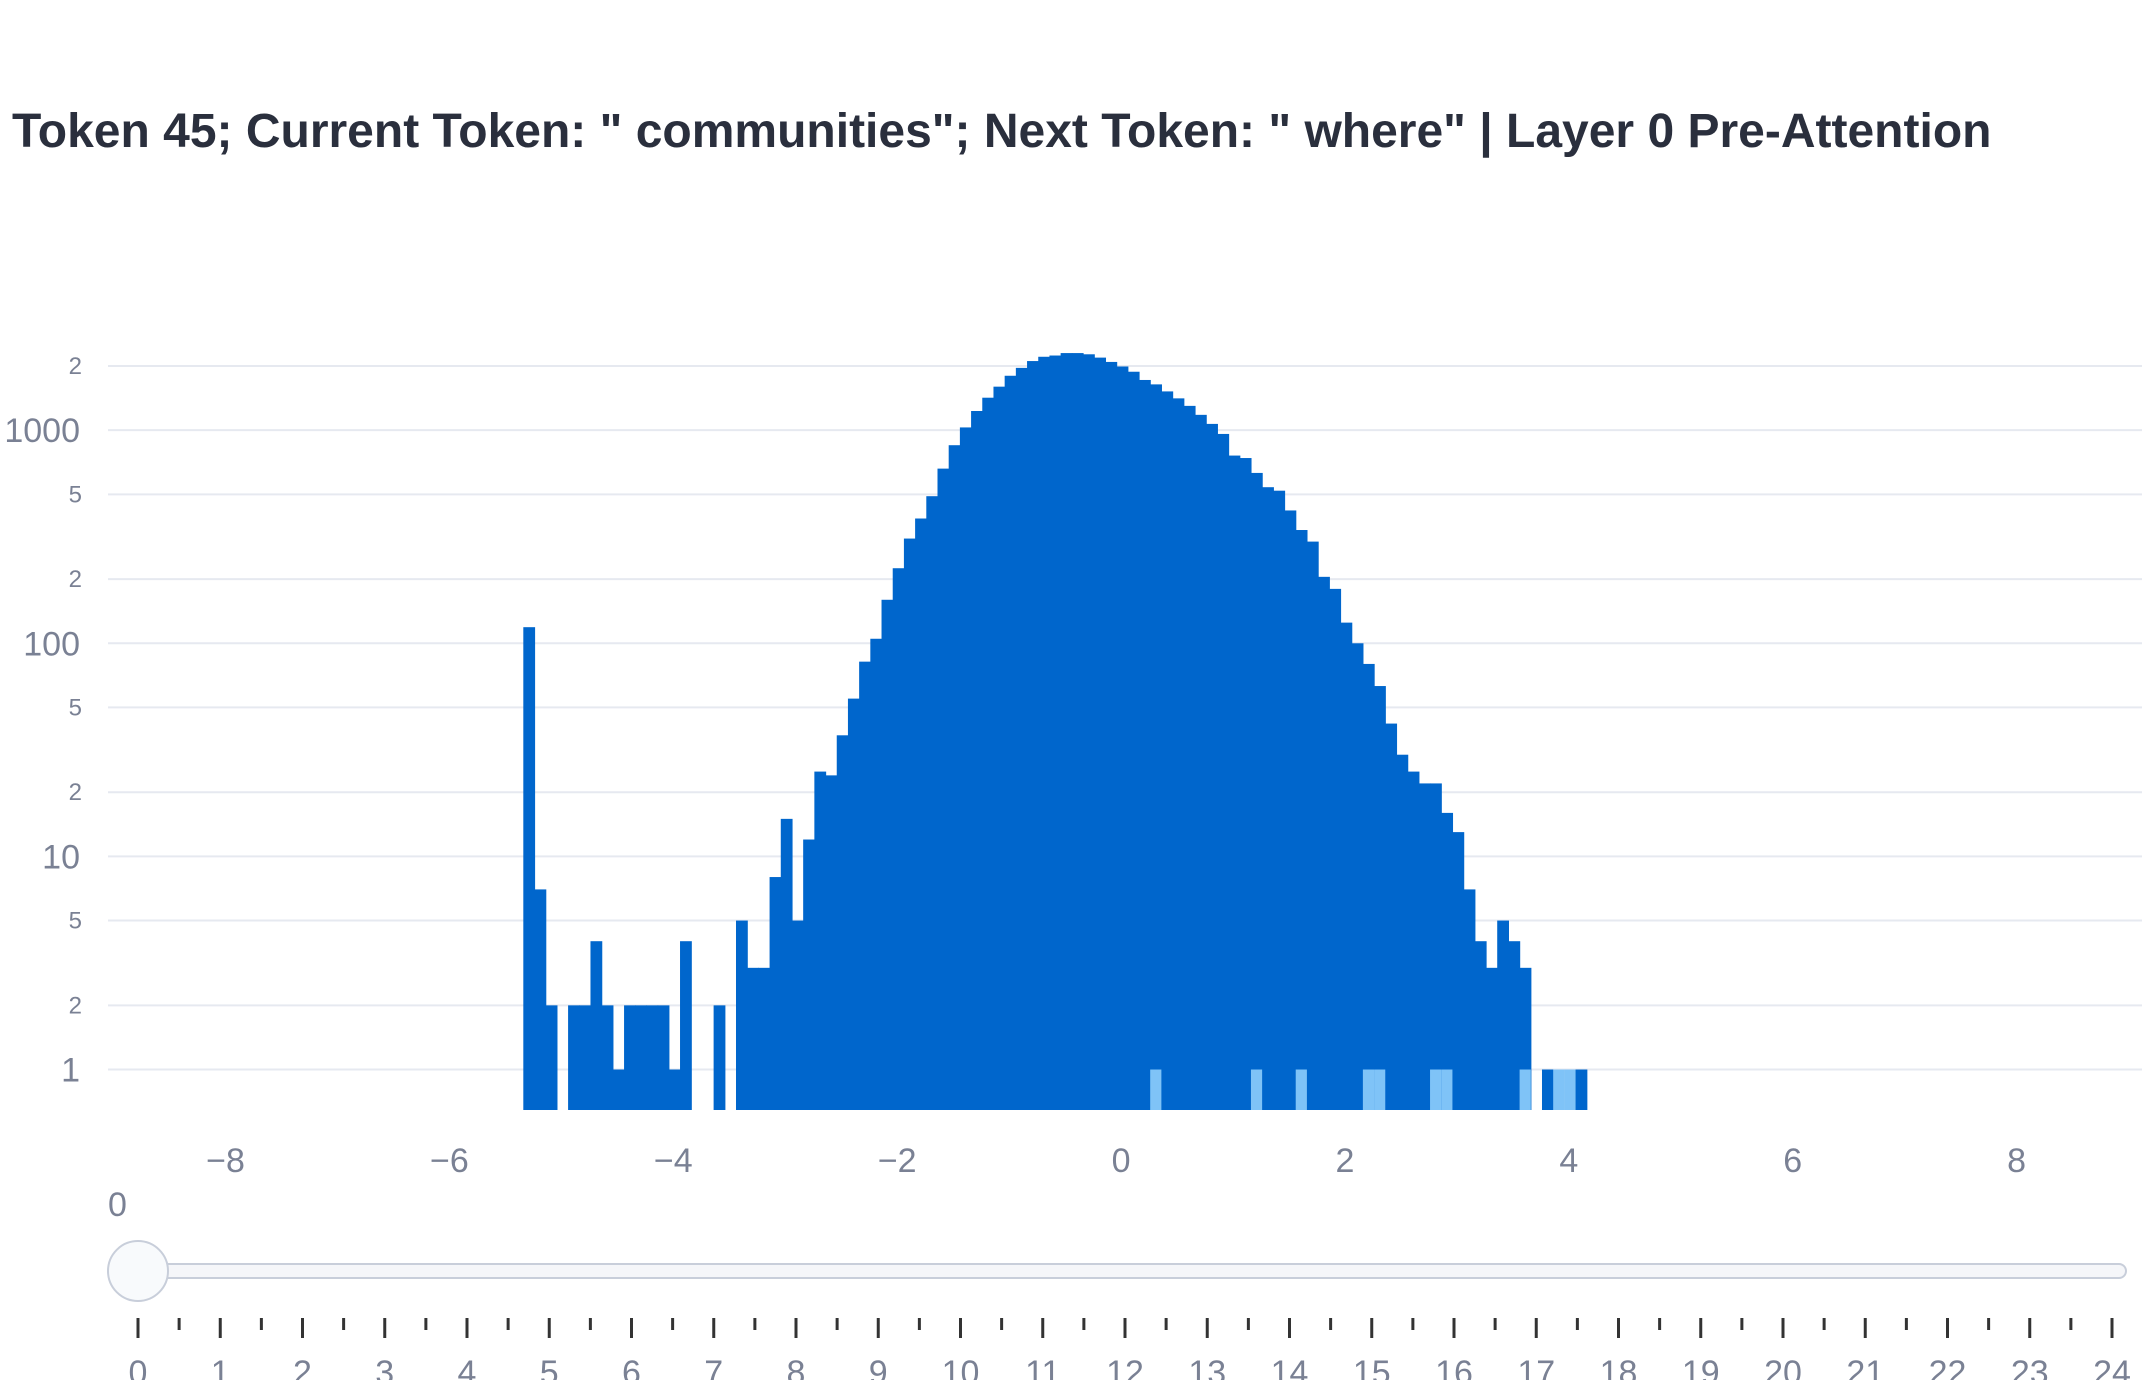 Image resolution: width=2142 pixels, height=1380 pixels. What do you see at coordinates (75, 579) in the screenshot?
I see `y-tick-label-7: 2` at bounding box center [75, 579].